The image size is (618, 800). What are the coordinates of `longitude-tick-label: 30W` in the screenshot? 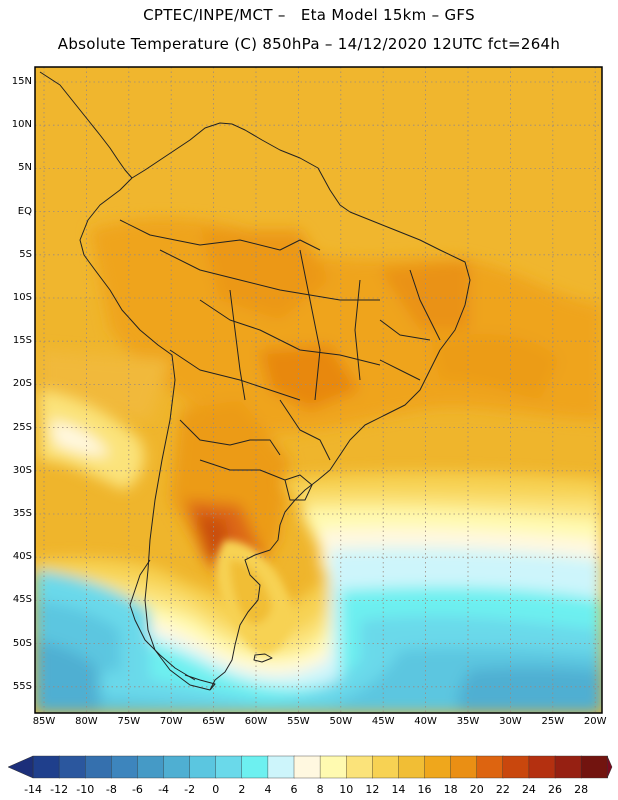 It's located at (510, 721).